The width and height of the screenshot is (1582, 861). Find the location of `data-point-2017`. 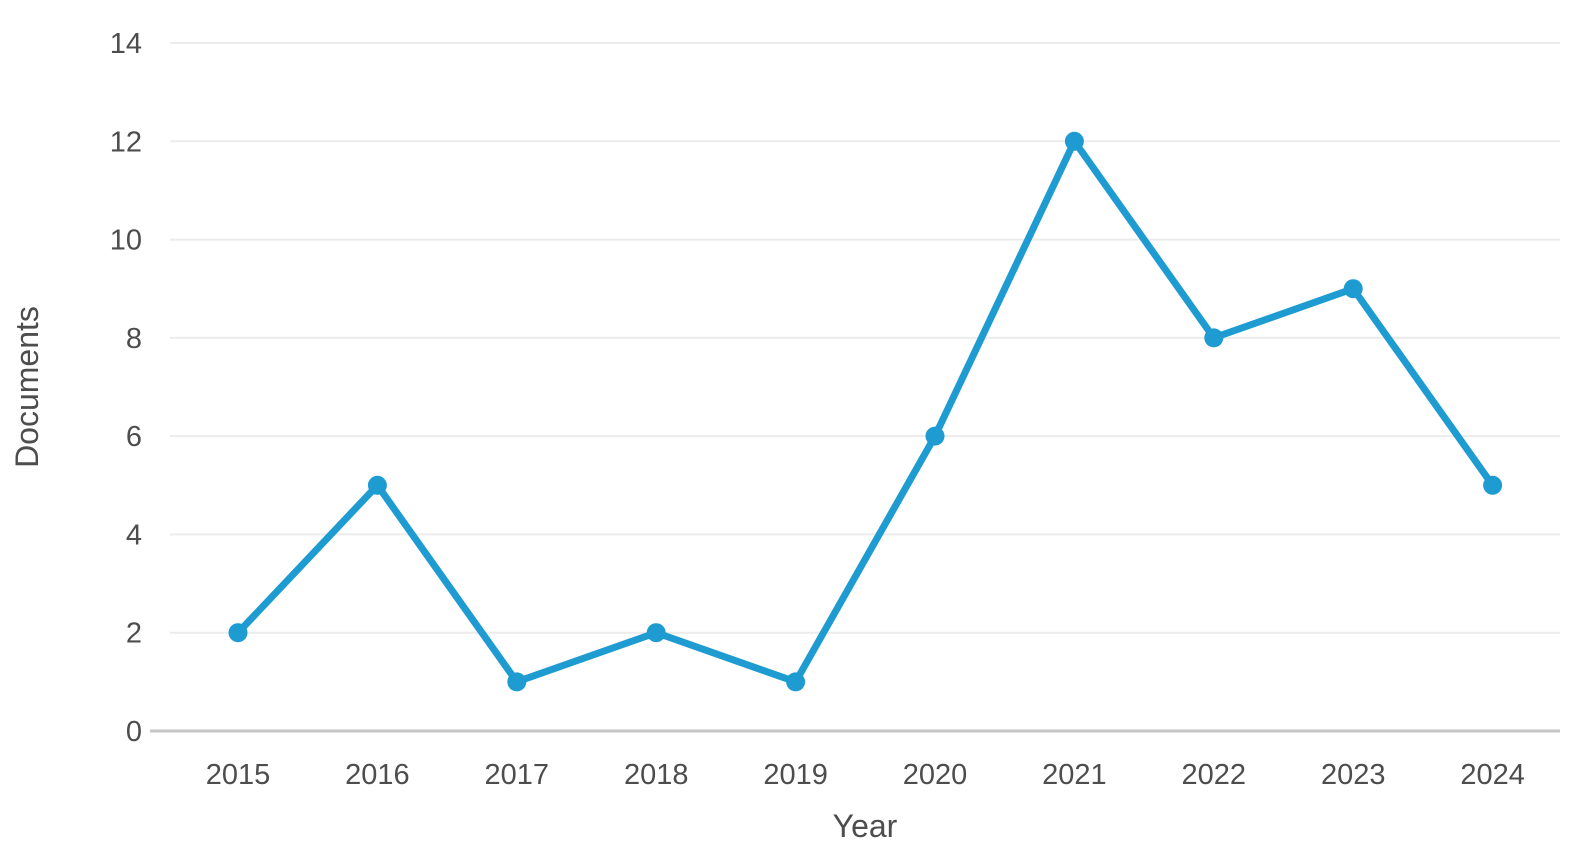

data-point-2017 is located at coordinates (517, 682).